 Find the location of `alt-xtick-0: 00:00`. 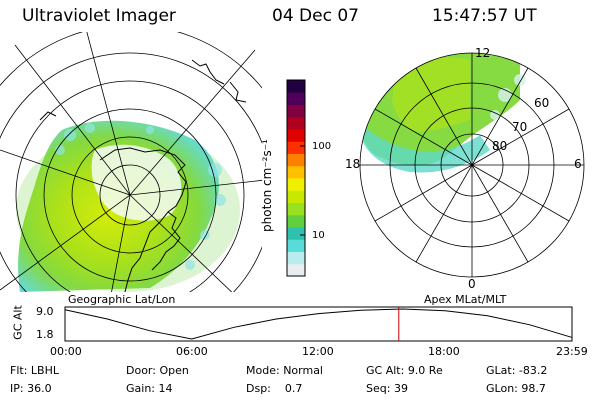

alt-xtick-0: 00:00 is located at coordinates (66, 351).